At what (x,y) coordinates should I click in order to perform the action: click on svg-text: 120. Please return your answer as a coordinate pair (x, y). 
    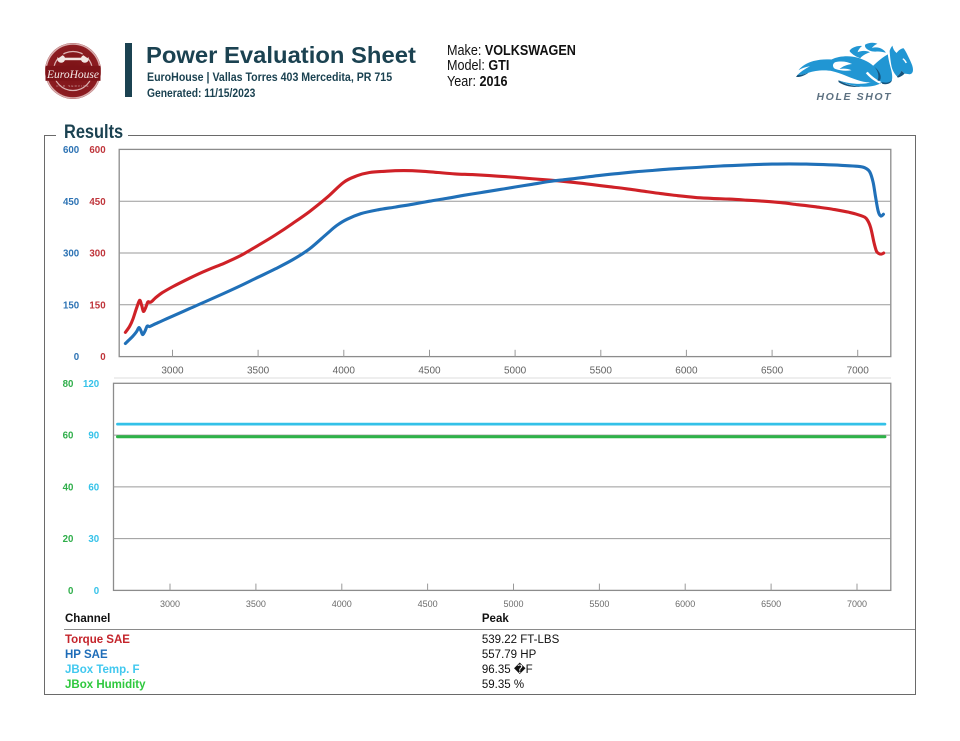
    Looking at the image, I should click on (91, 384).